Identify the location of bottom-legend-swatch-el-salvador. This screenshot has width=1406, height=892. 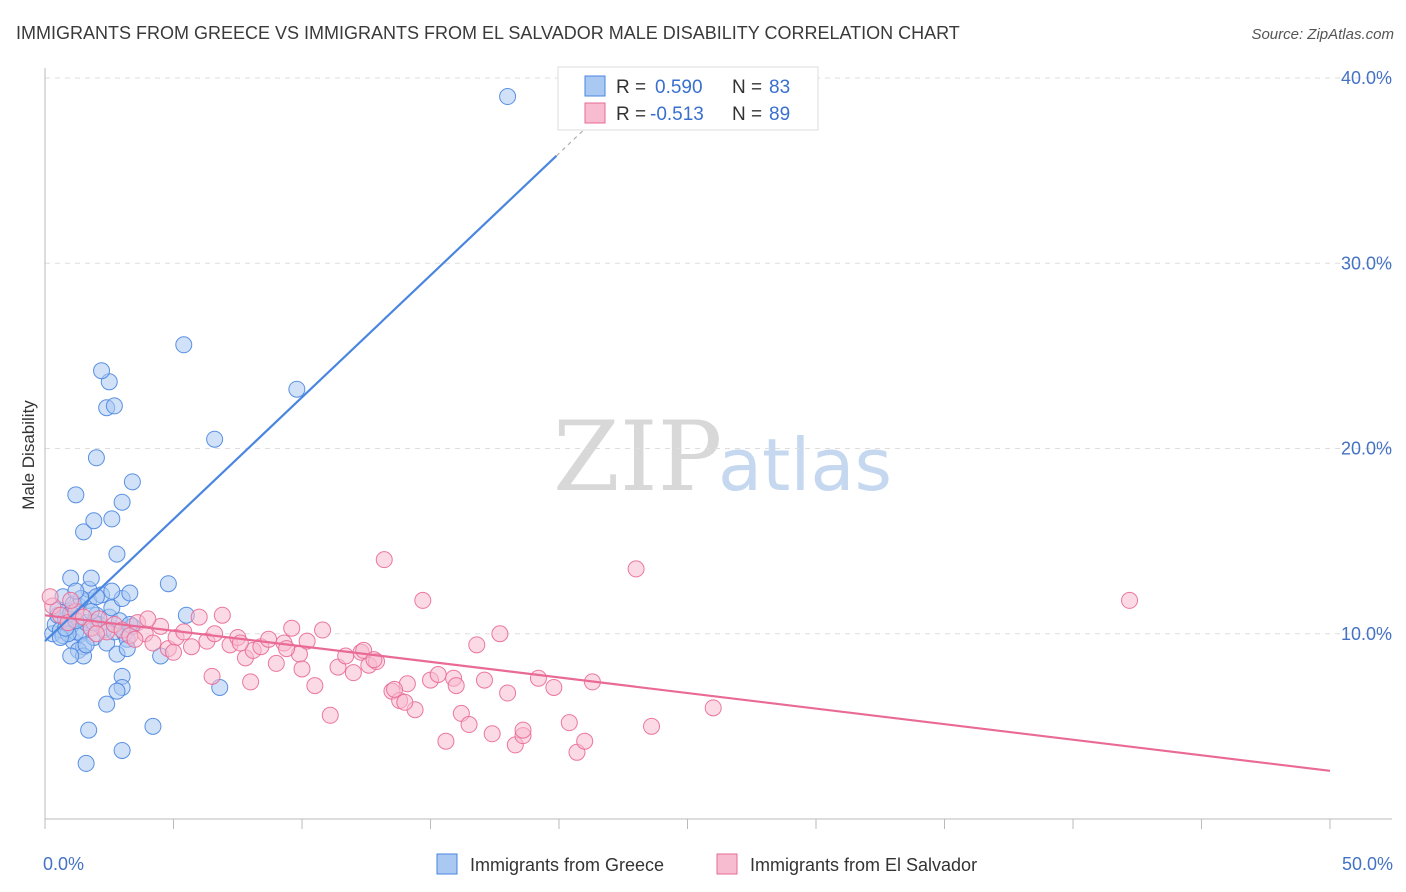
(727, 864).